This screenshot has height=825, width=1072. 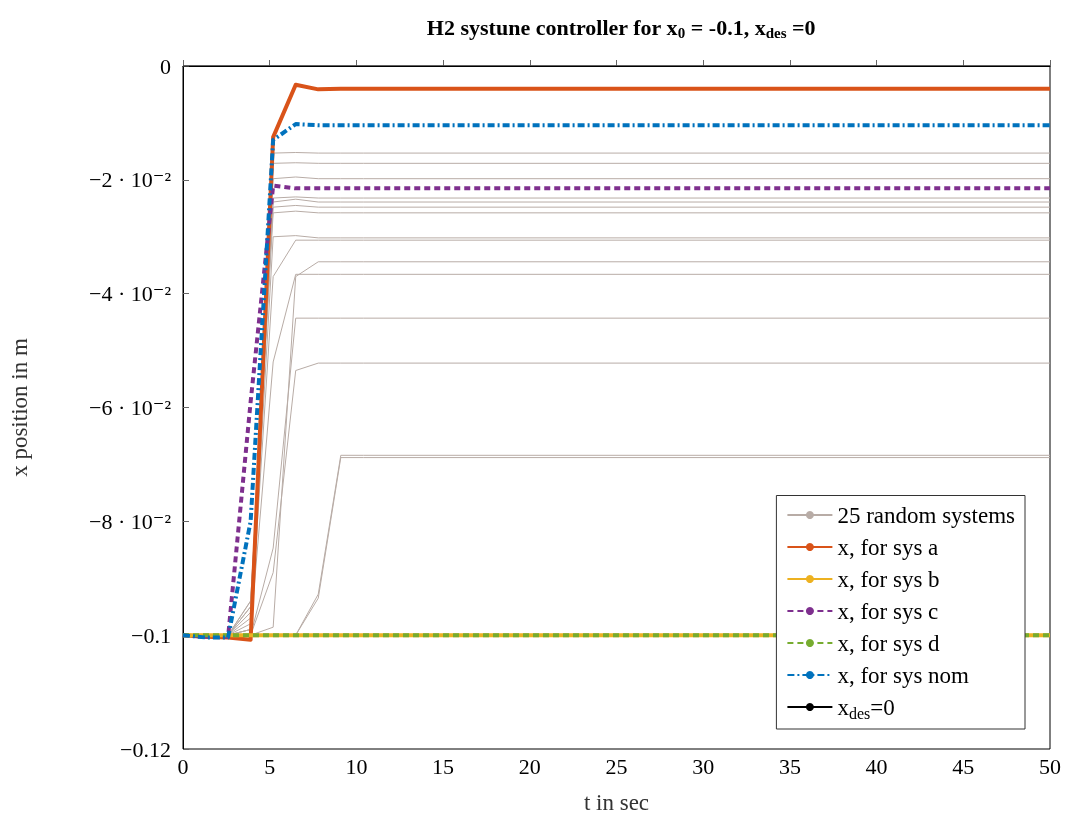 I want to click on y-tick-label: −6 · 10⁻², so click(x=130, y=407).